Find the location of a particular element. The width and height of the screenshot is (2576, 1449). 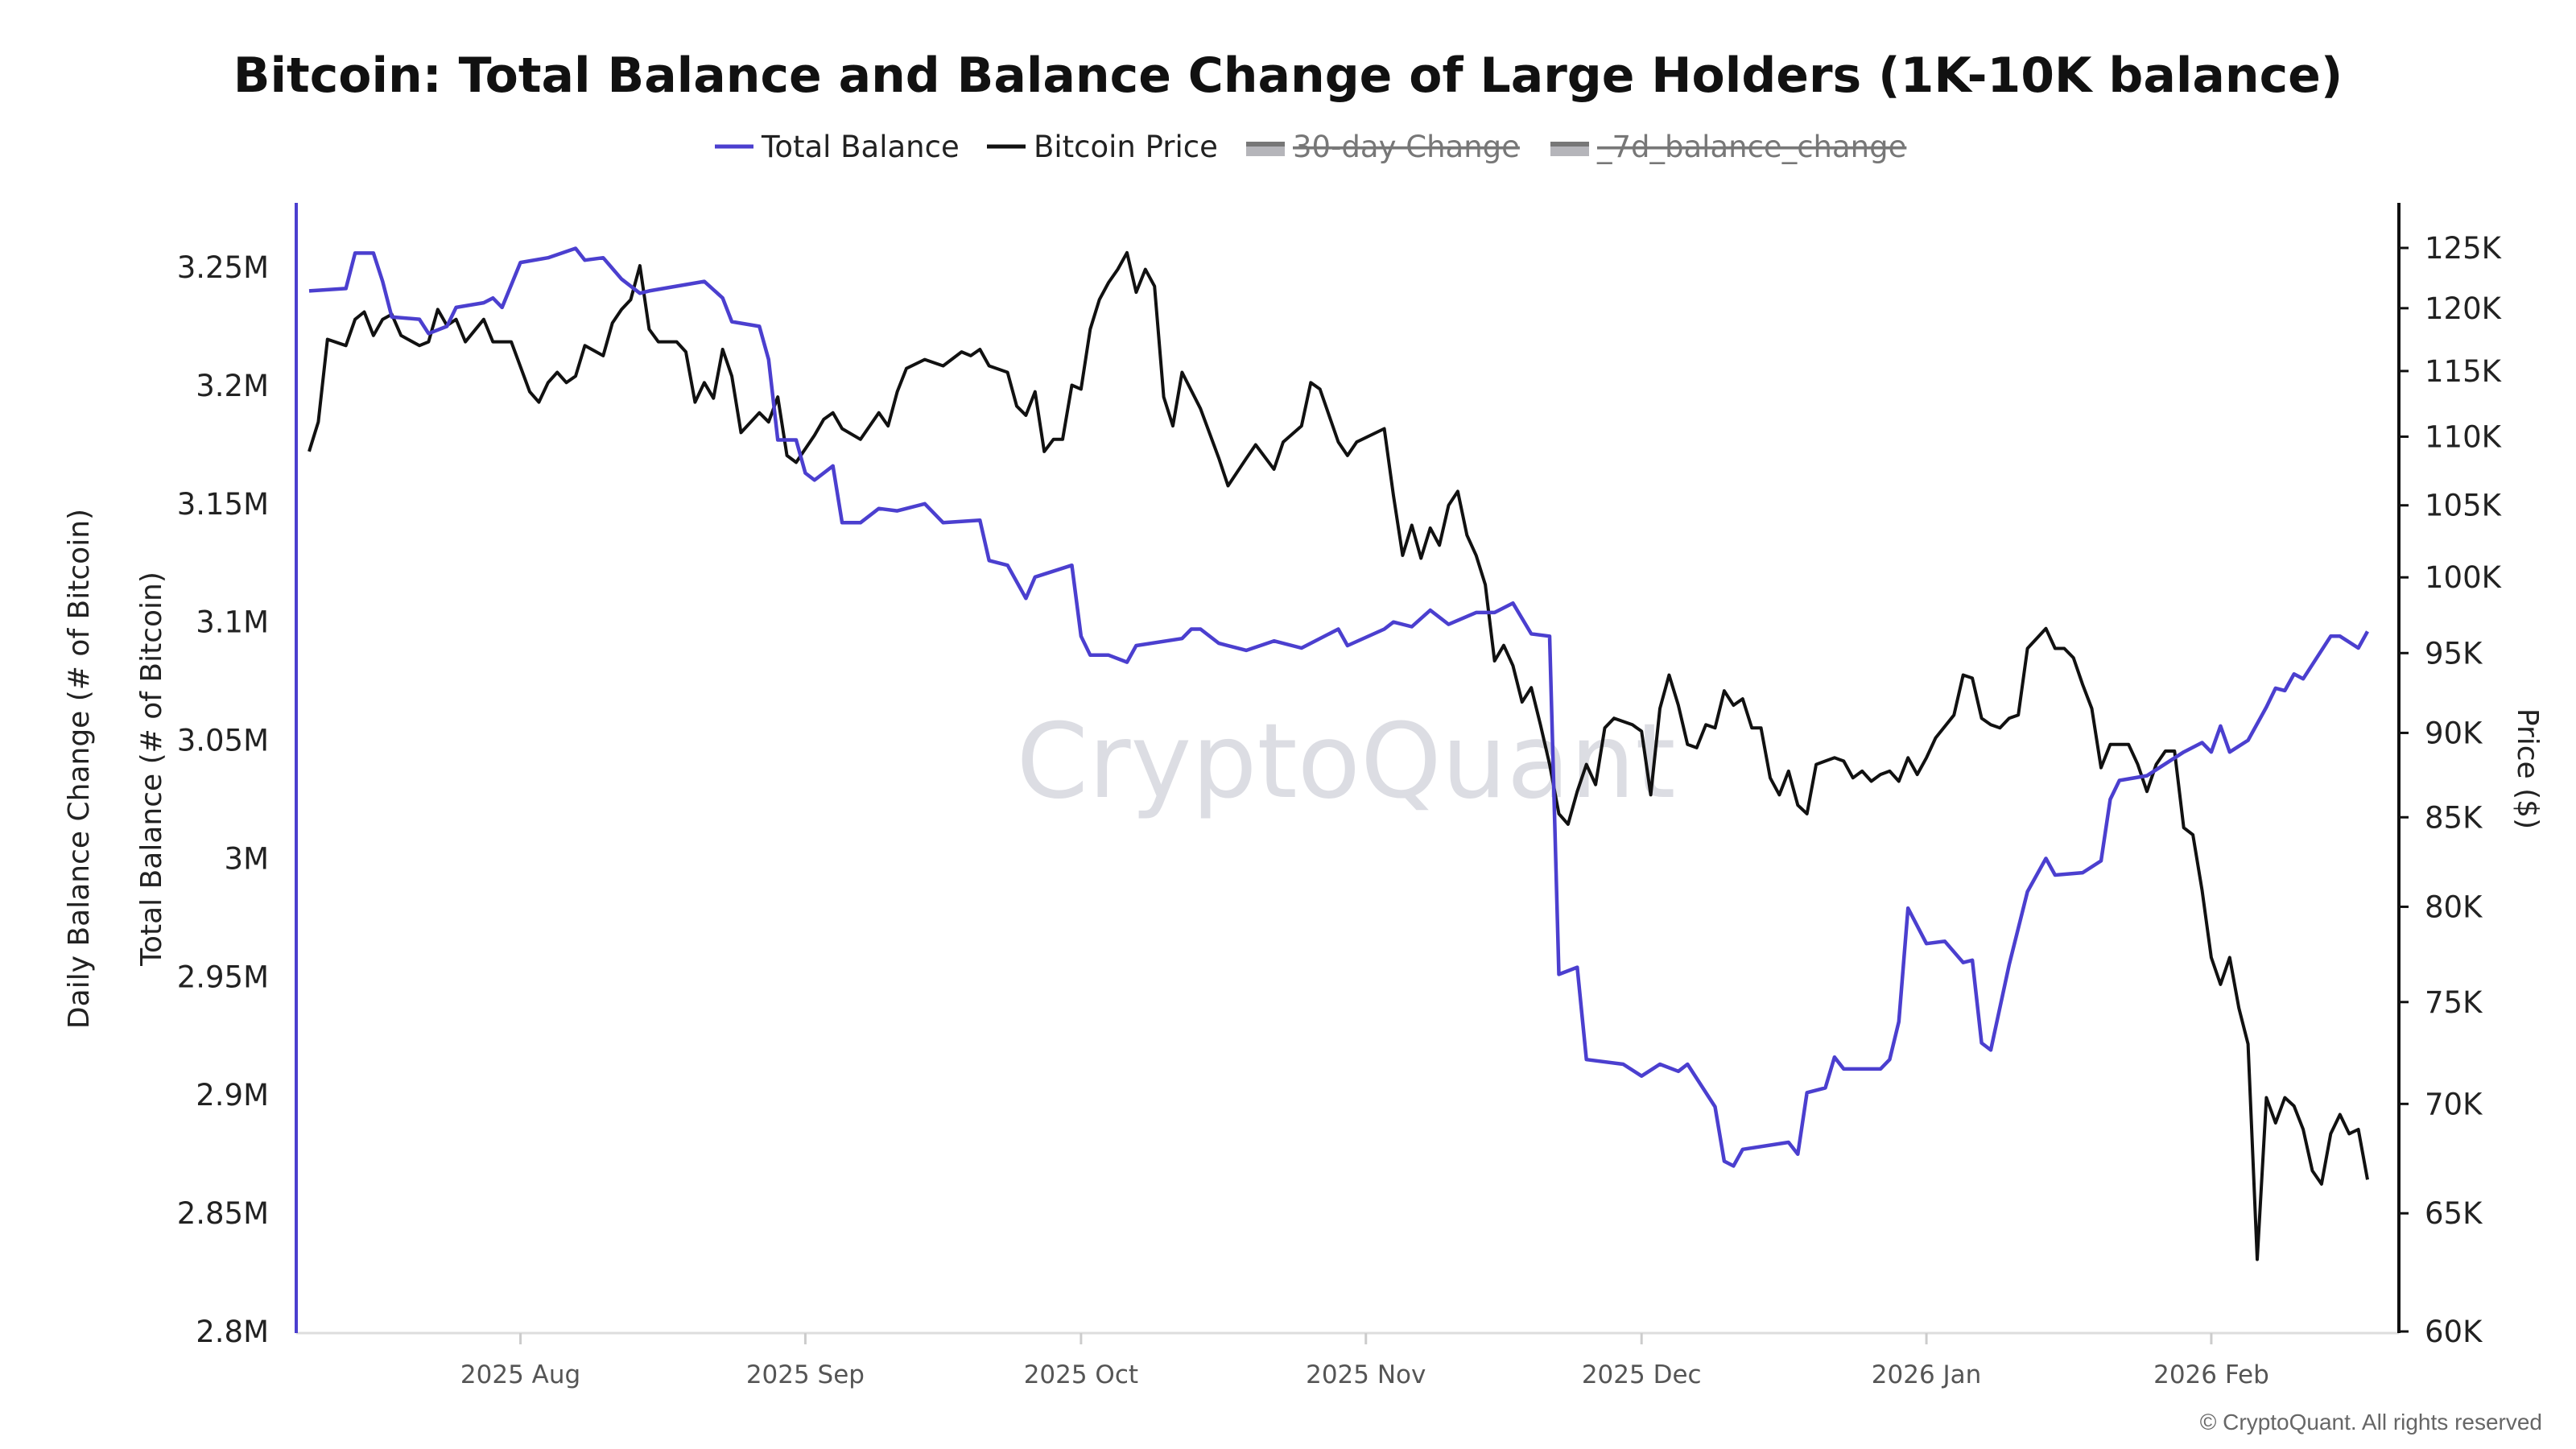

y-right-tick-label: 110K is located at coordinates (2464, 436).